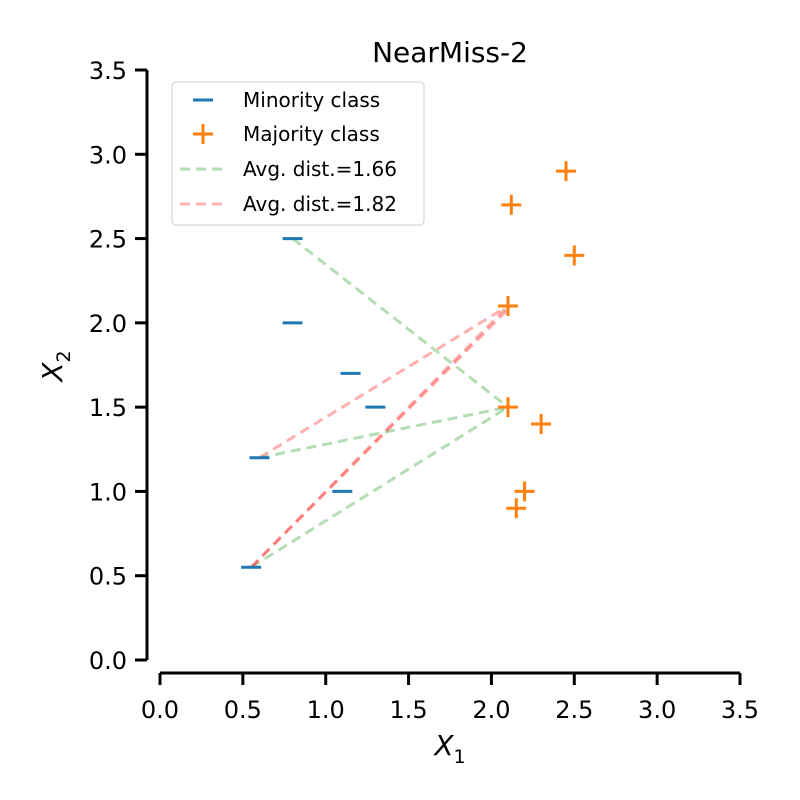 Image resolution: width=800 pixels, height=800 pixels. I want to click on x-tick-label-3: 1.5, so click(408, 710).